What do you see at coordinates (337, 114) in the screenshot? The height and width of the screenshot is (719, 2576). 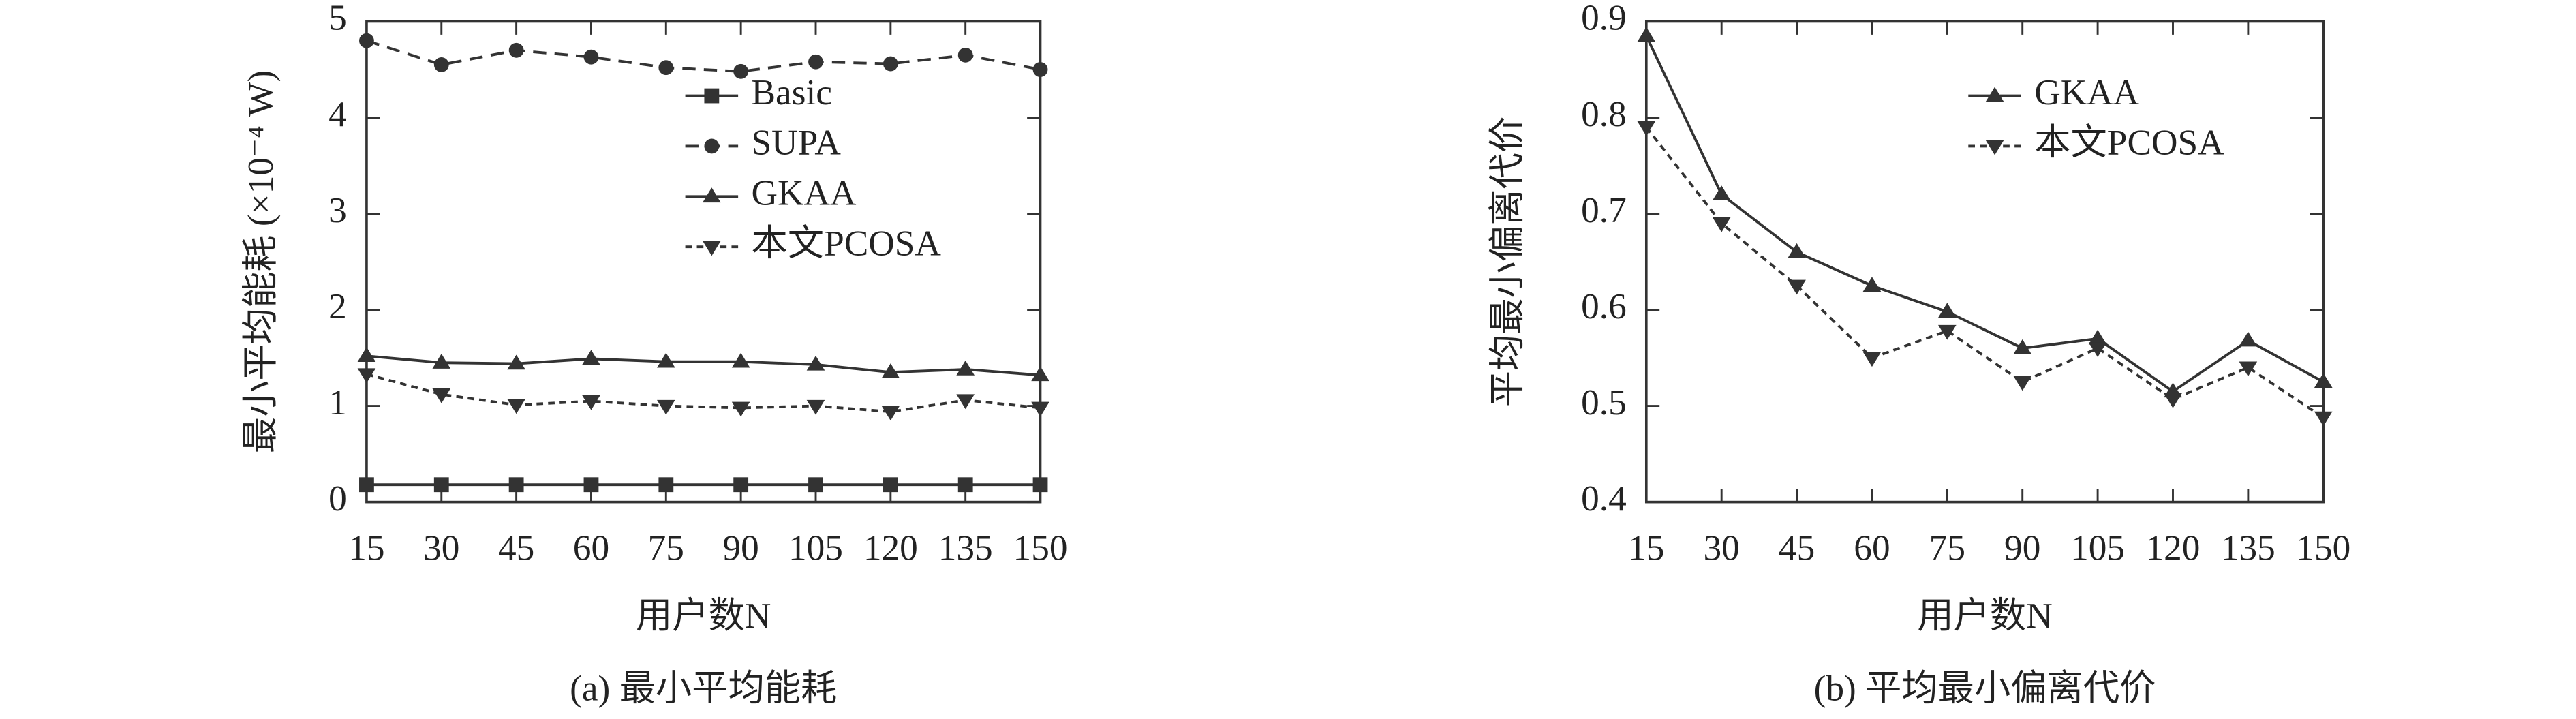 I see `y-tick-label: 4` at bounding box center [337, 114].